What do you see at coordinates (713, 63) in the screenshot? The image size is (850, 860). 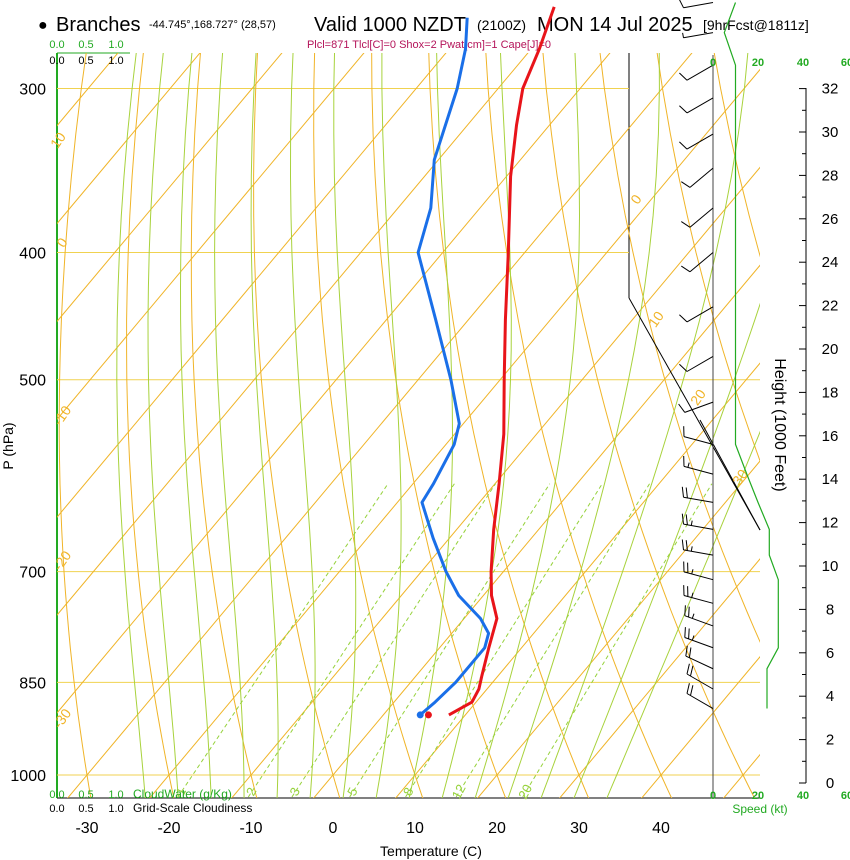 I see `speed-tick-top-0: 0` at bounding box center [713, 63].